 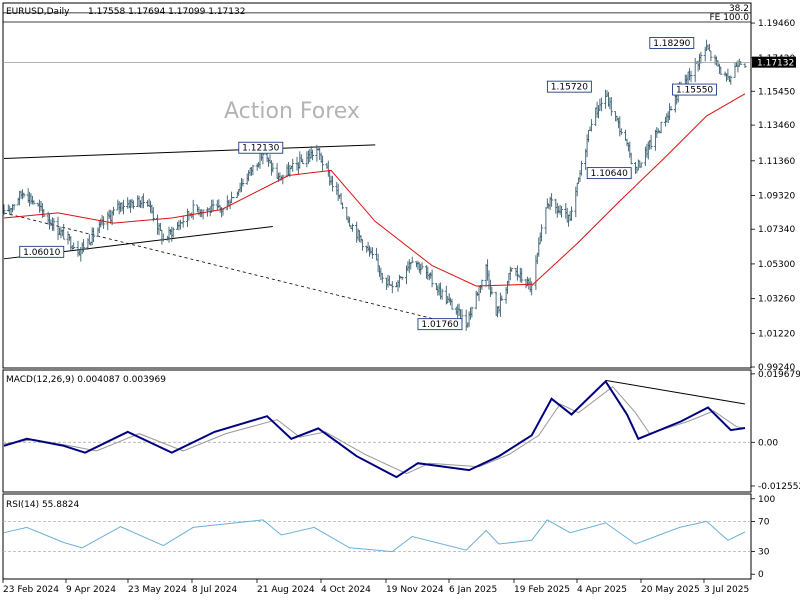 I want to click on rsi-tick-label: 30, so click(x=764, y=553).